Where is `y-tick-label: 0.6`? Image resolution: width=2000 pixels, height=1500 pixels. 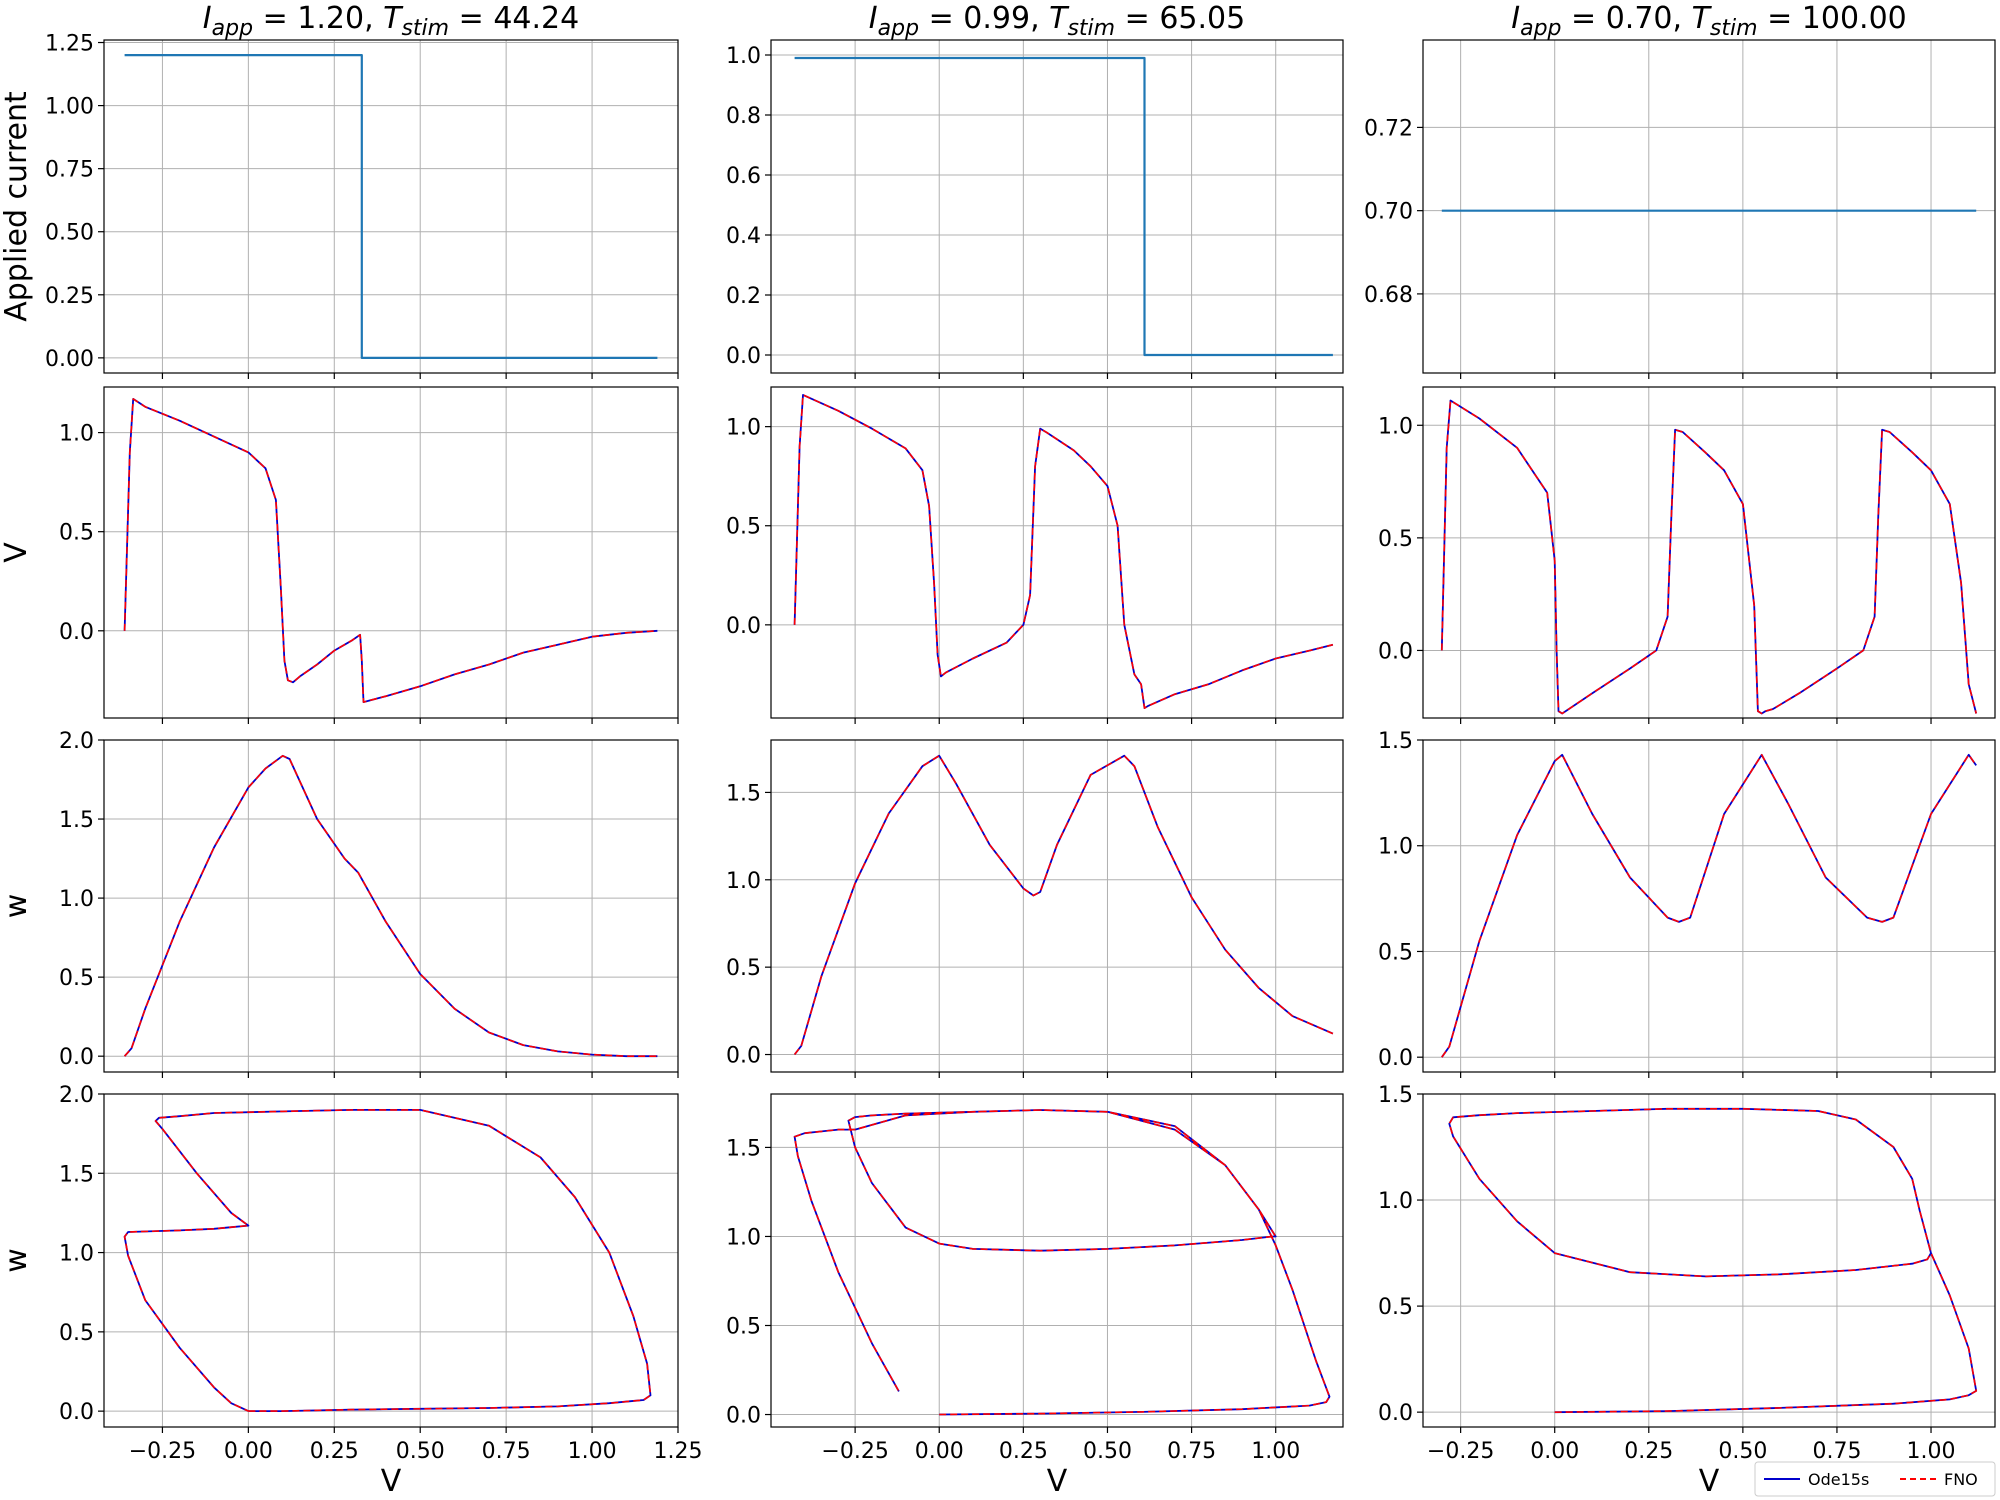
y-tick-label: 0.6 is located at coordinates (743, 176).